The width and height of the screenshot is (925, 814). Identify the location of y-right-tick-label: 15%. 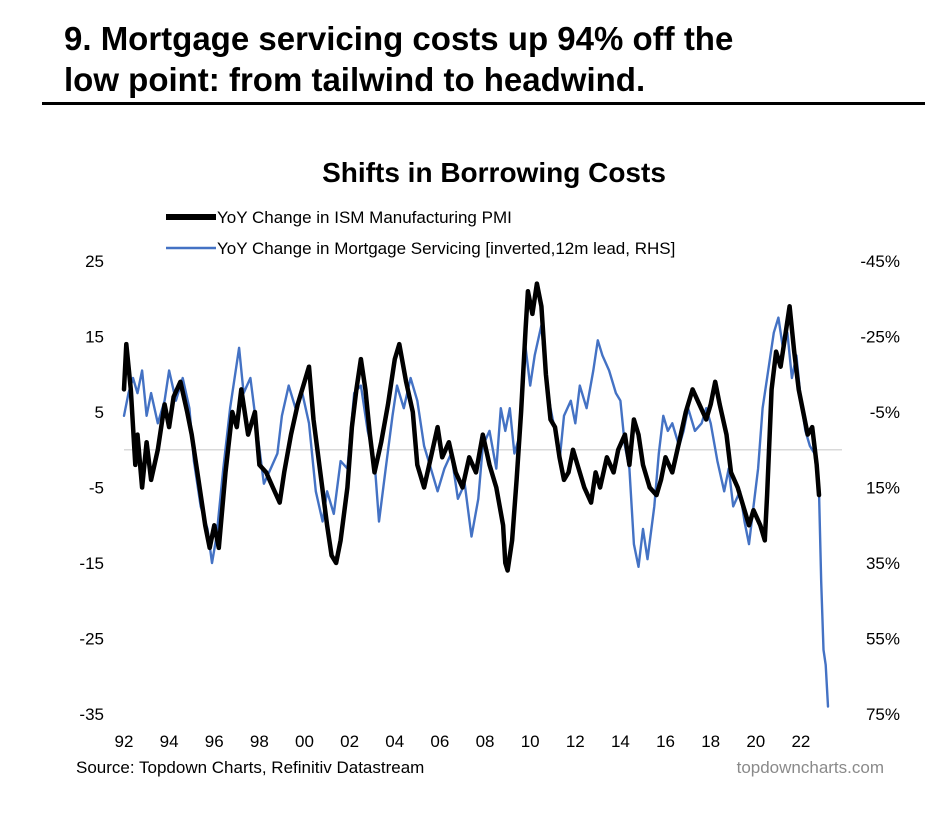
(883, 488).